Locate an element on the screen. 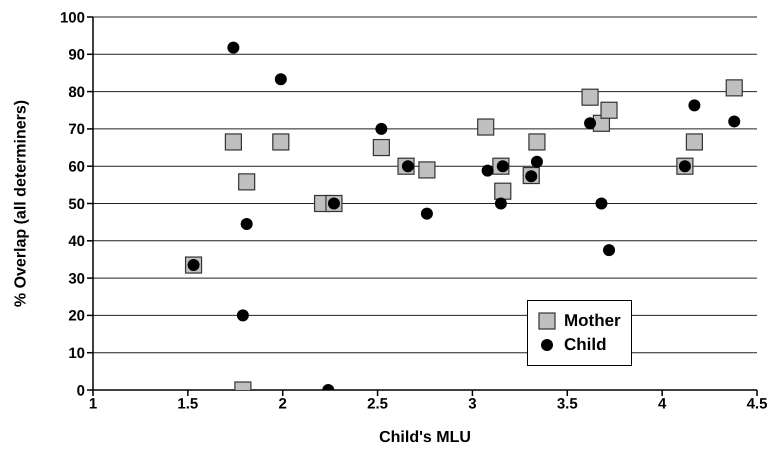 This screenshot has height=459, width=768. y-tick-label: 0 is located at coordinates (80, 391).